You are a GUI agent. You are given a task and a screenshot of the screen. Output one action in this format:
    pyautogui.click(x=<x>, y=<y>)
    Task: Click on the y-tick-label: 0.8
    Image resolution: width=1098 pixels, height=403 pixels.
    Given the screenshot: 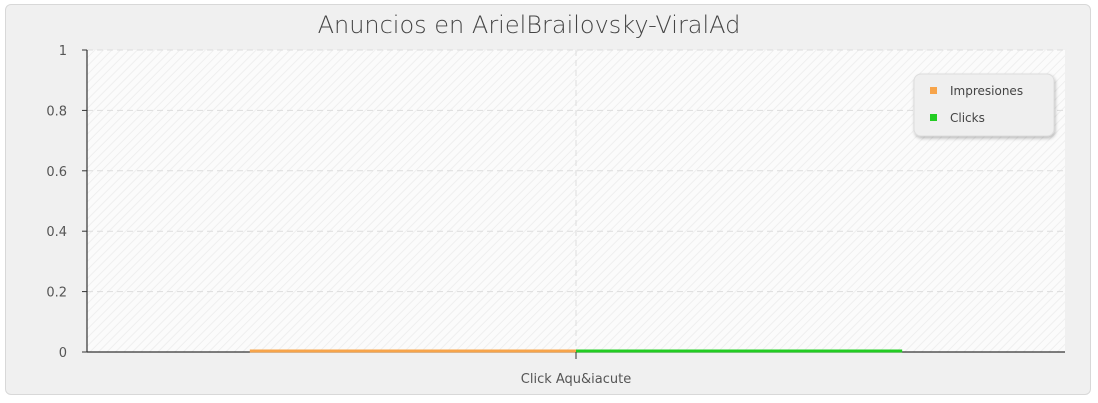 What is the action you would take?
    pyautogui.click(x=56, y=111)
    